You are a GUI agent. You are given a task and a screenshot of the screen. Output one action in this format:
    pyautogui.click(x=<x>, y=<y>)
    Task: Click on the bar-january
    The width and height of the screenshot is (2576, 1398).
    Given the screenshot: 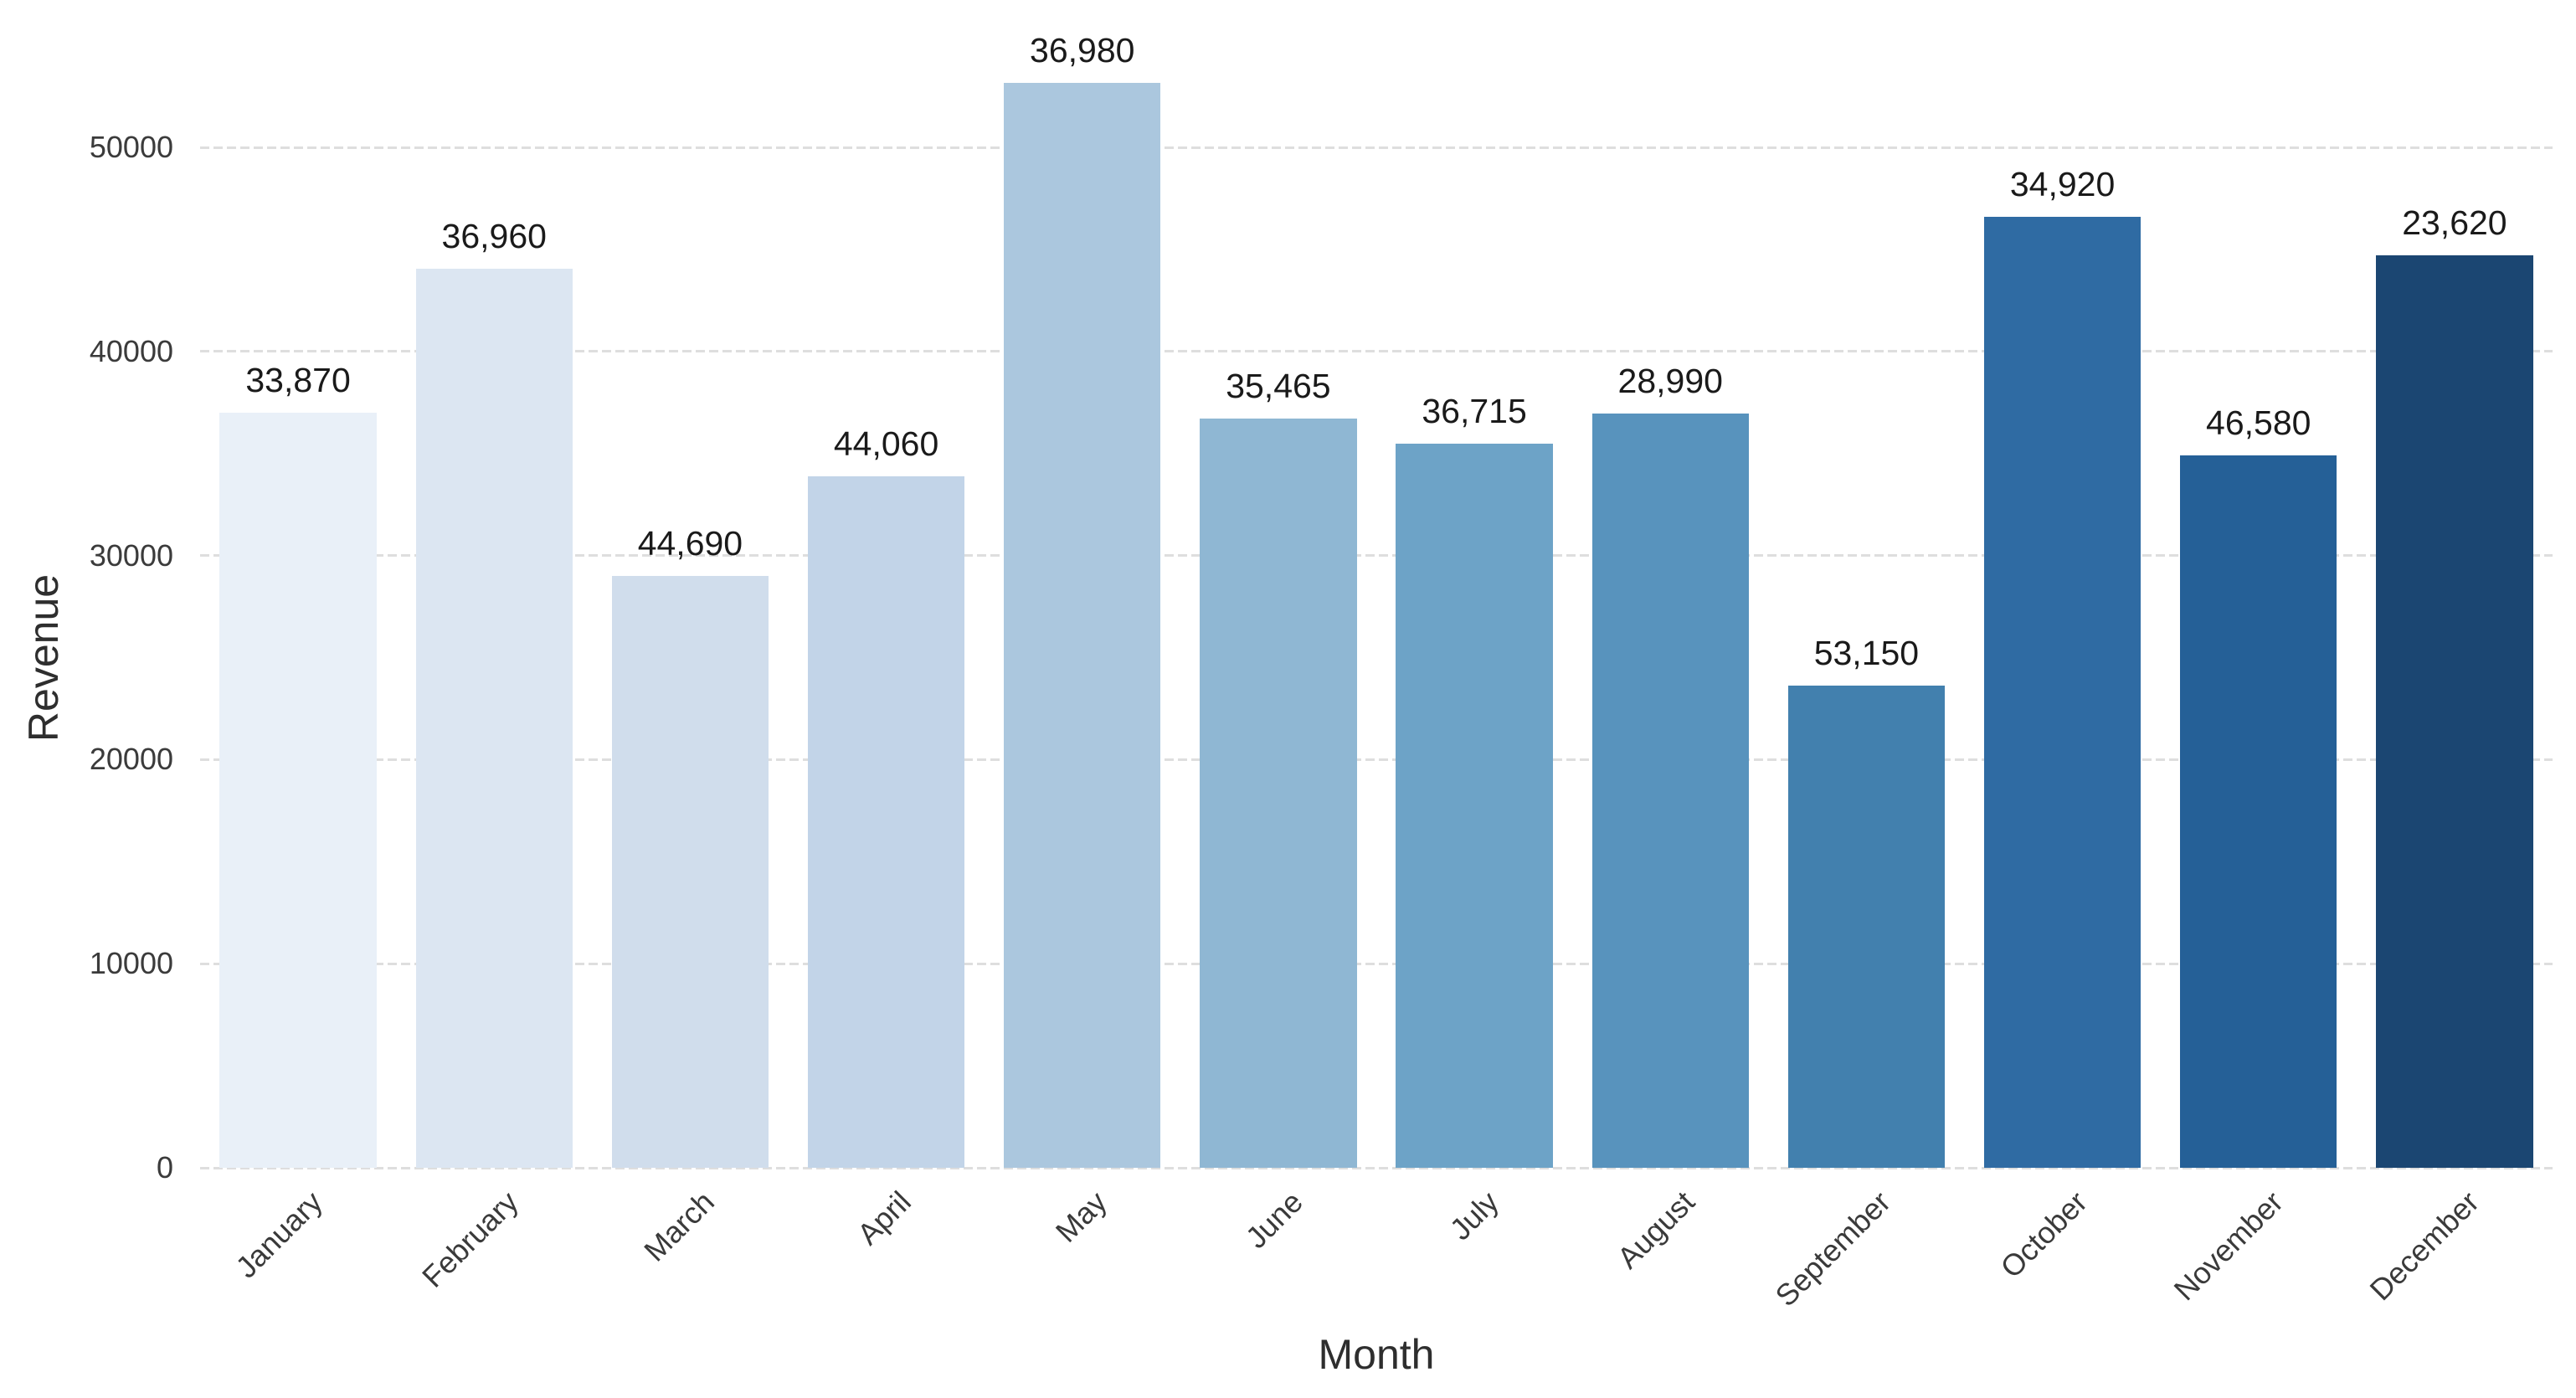 What is the action you would take?
    pyautogui.click(x=298, y=791)
    